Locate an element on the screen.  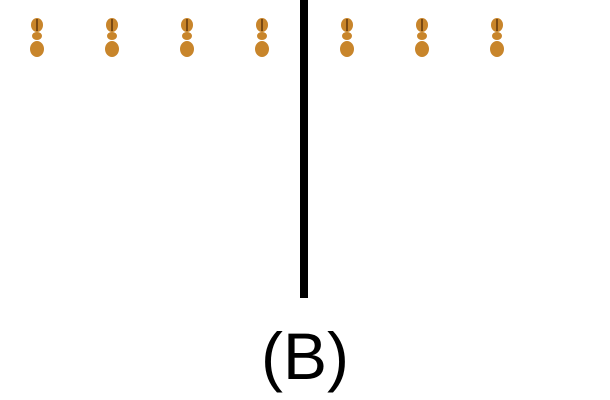
right-organism-group is located at coordinates (422, 37).